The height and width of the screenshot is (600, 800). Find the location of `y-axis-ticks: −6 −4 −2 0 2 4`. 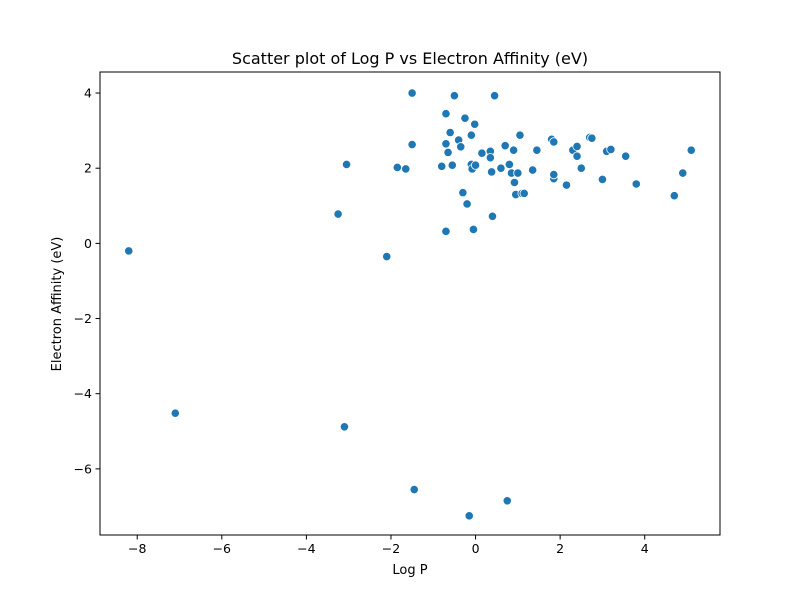

y-axis-ticks: −6 −4 −2 0 2 4 is located at coordinates (87, 281).